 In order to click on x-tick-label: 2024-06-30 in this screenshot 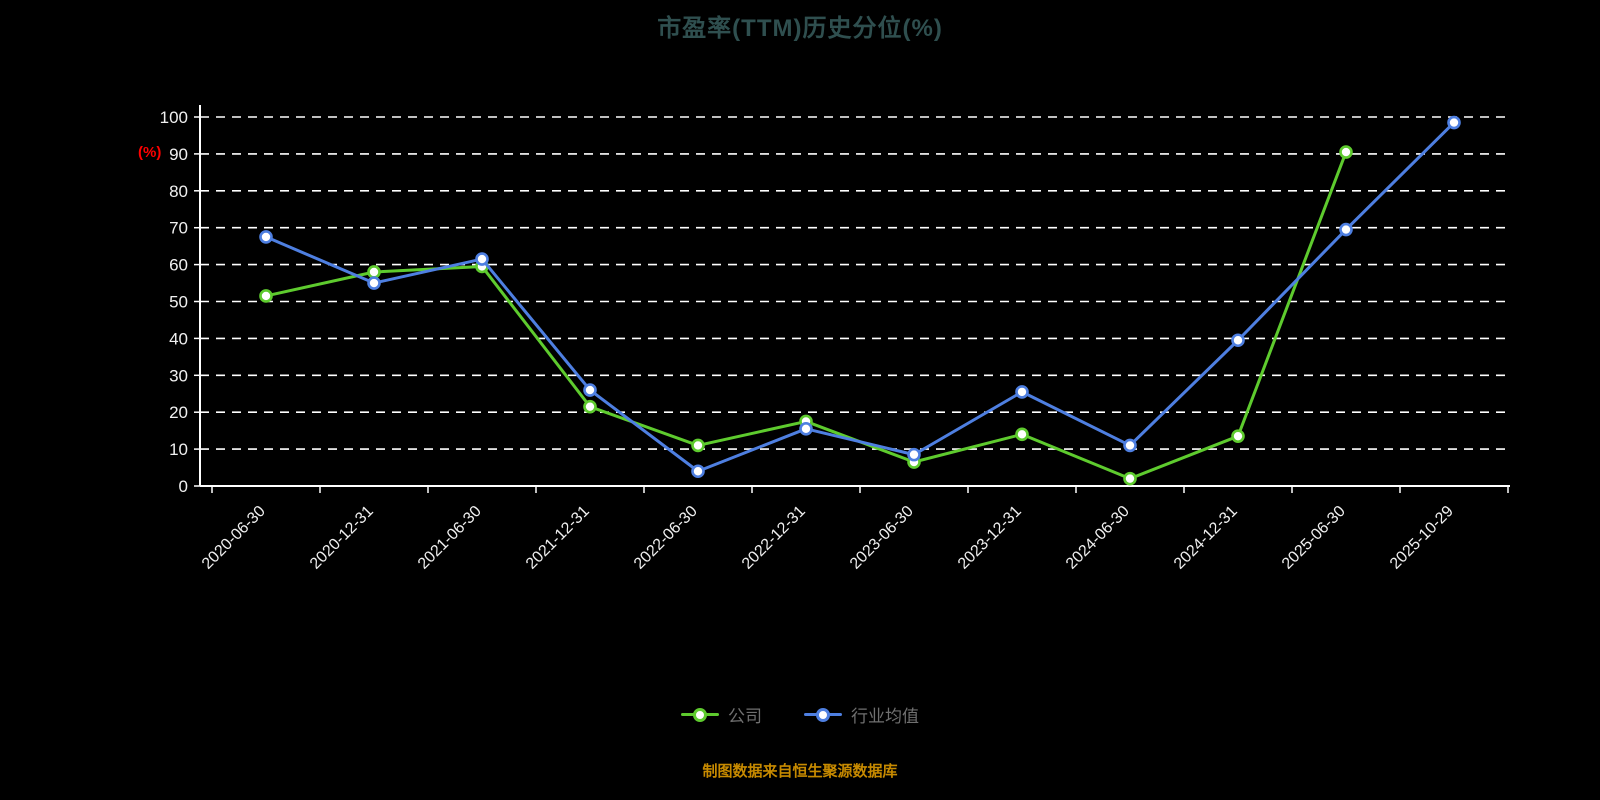, I will do `click(1098, 538)`.